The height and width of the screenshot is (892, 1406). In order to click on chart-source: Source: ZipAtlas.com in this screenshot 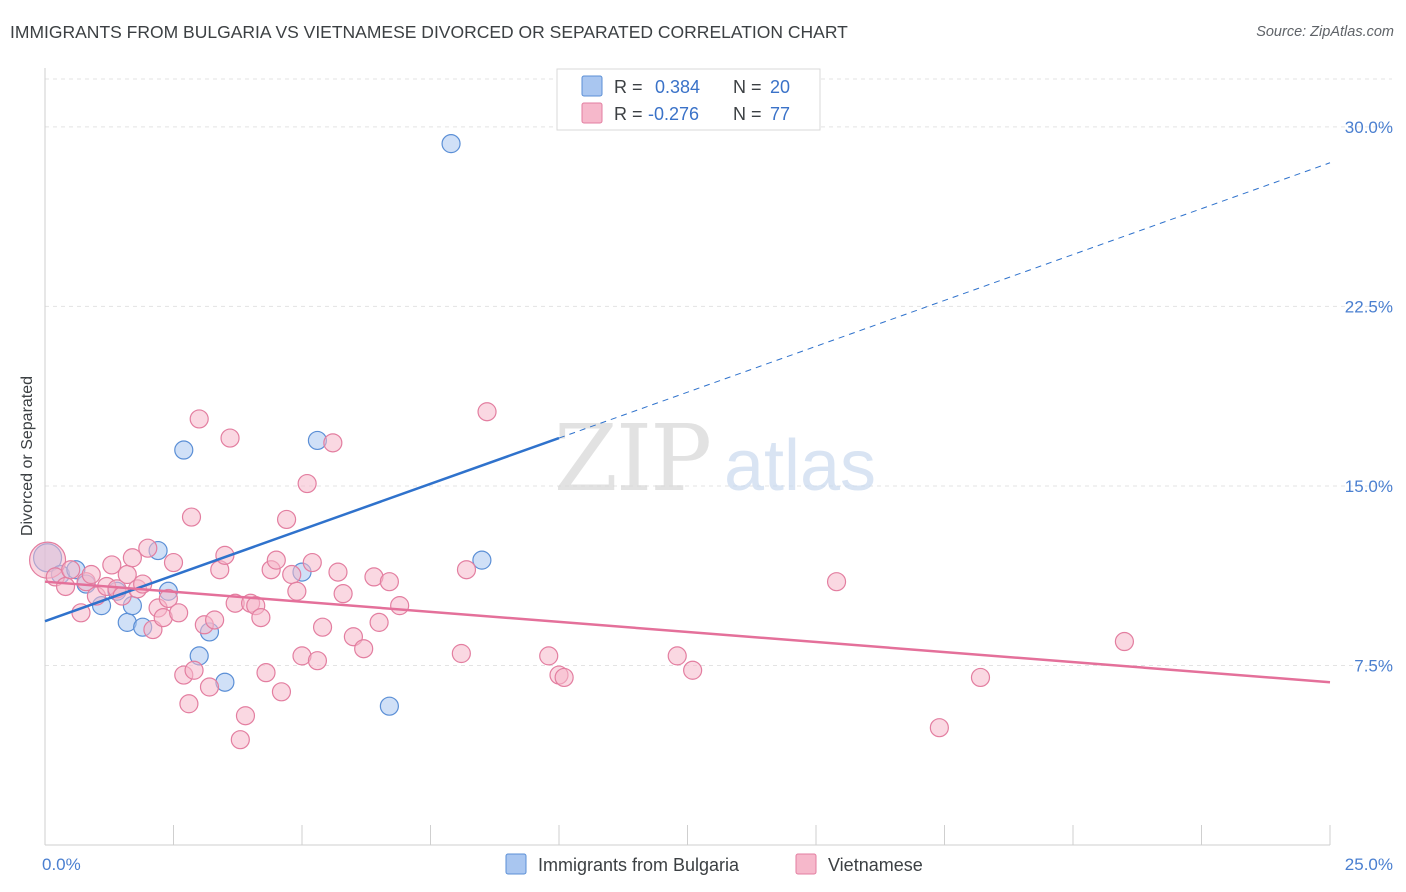, I will do `click(1325, 32)`.